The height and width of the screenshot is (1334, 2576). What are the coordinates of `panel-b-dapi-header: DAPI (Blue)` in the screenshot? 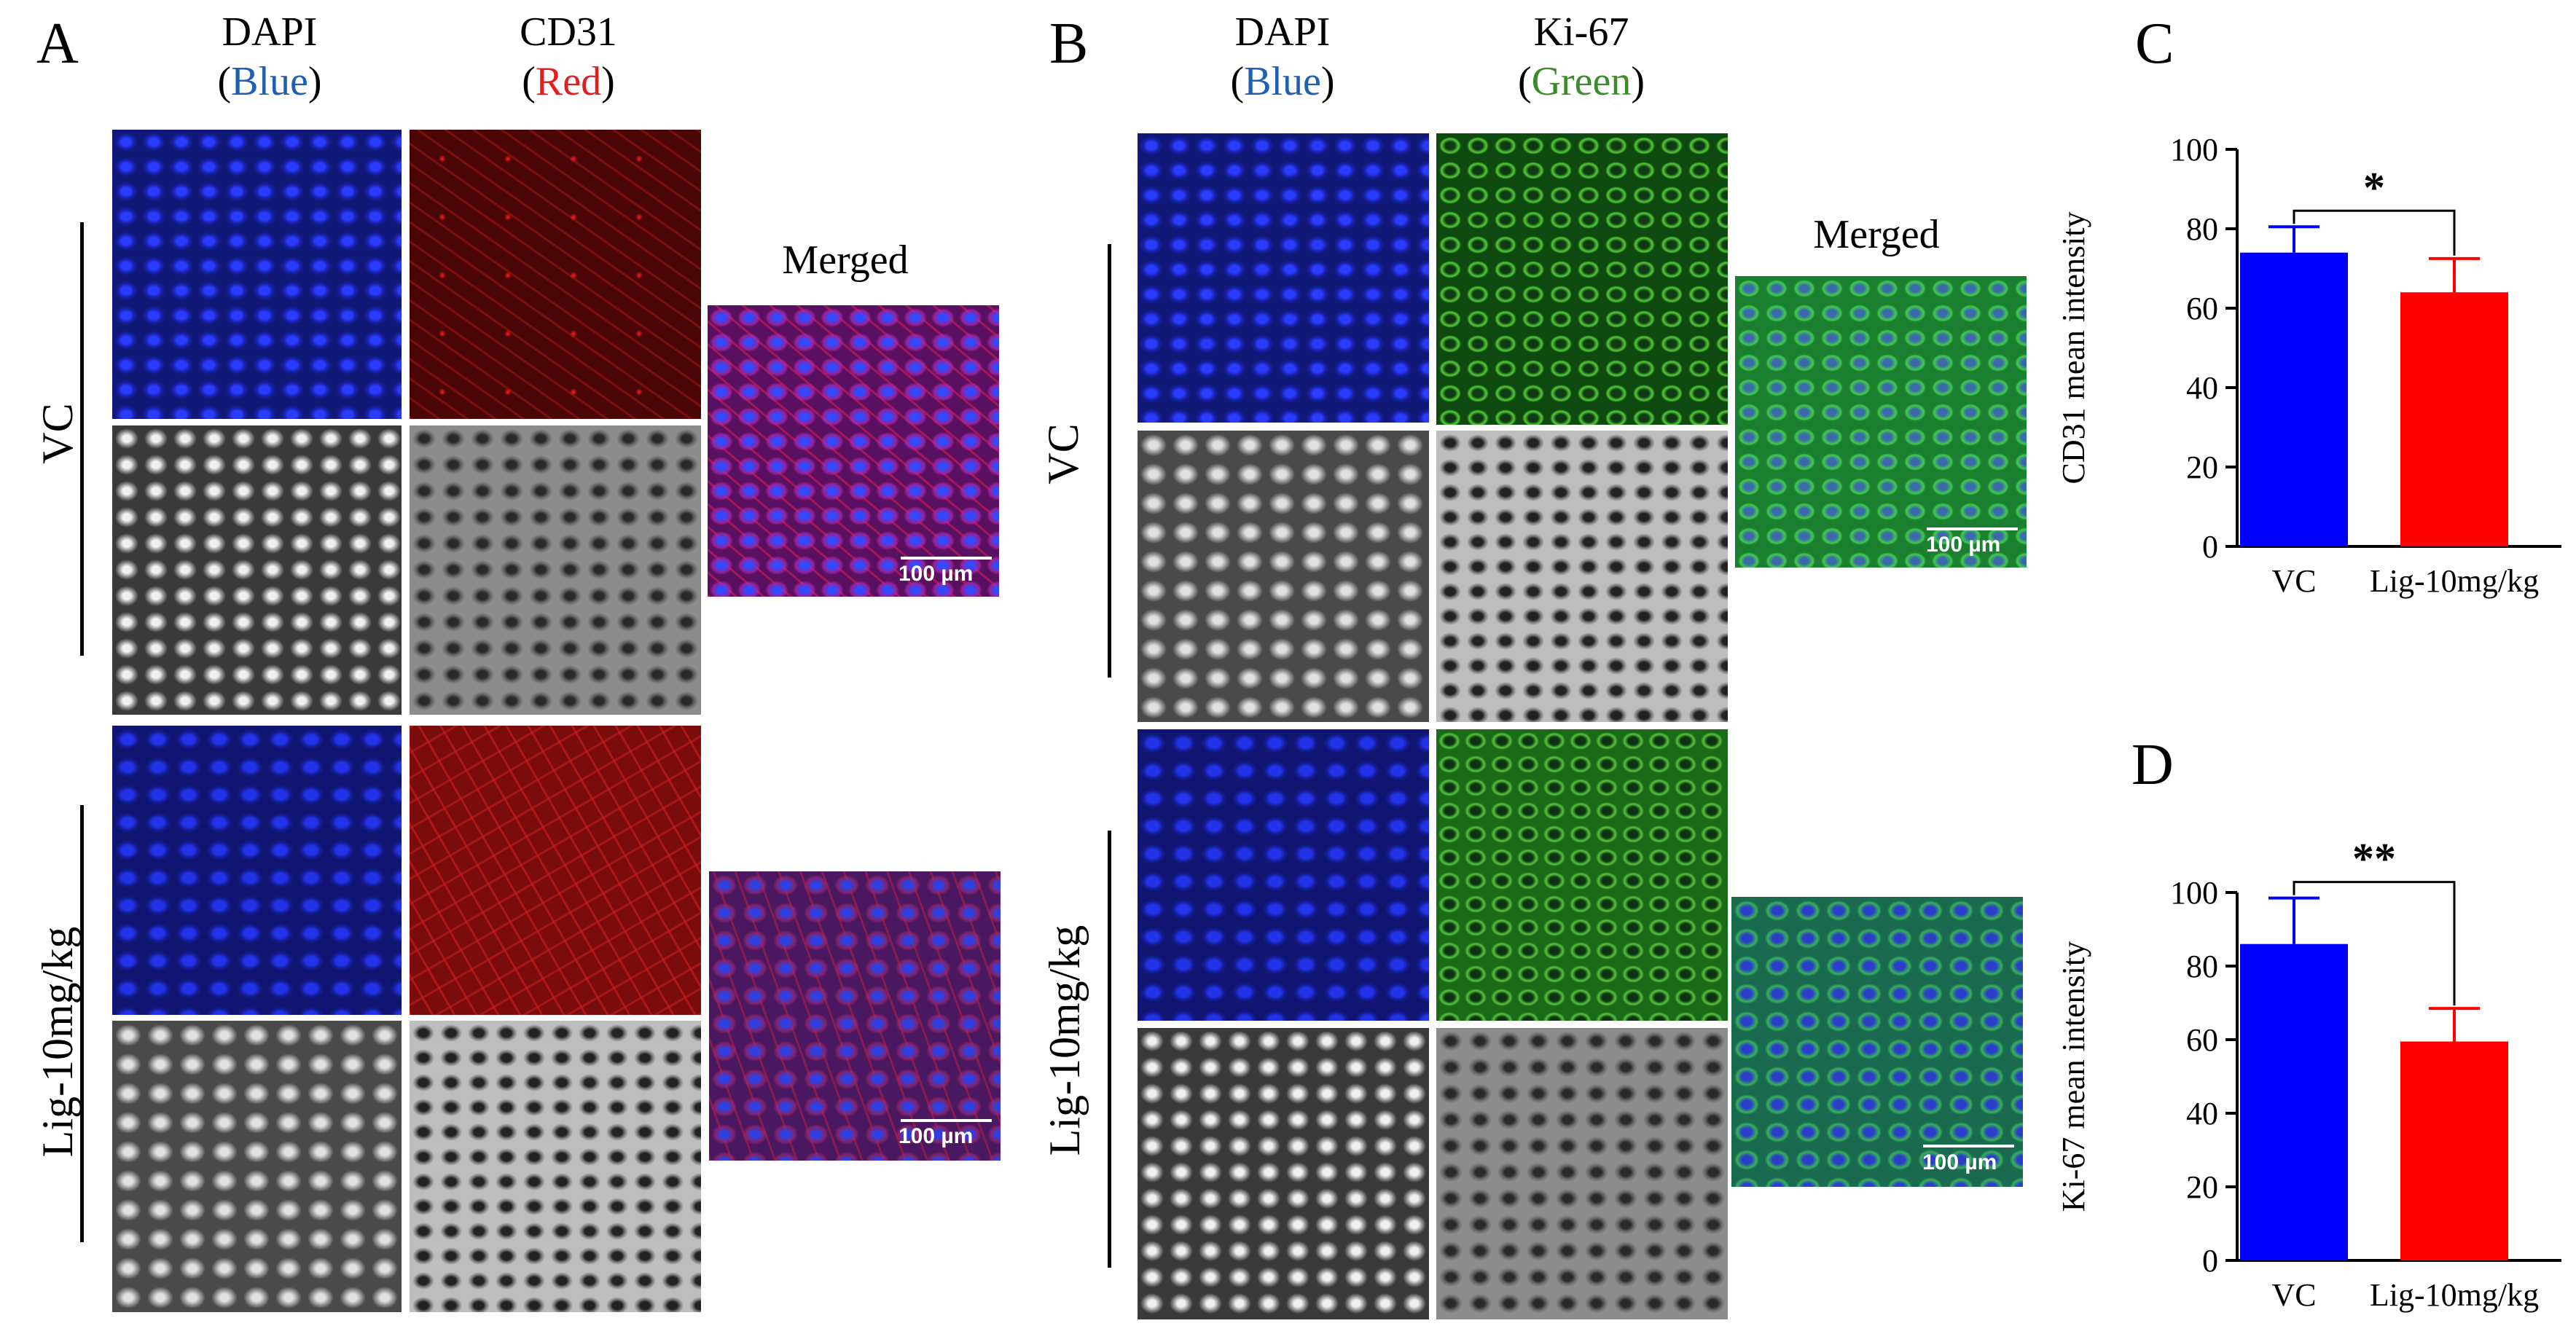 It's located at (1282, 56).